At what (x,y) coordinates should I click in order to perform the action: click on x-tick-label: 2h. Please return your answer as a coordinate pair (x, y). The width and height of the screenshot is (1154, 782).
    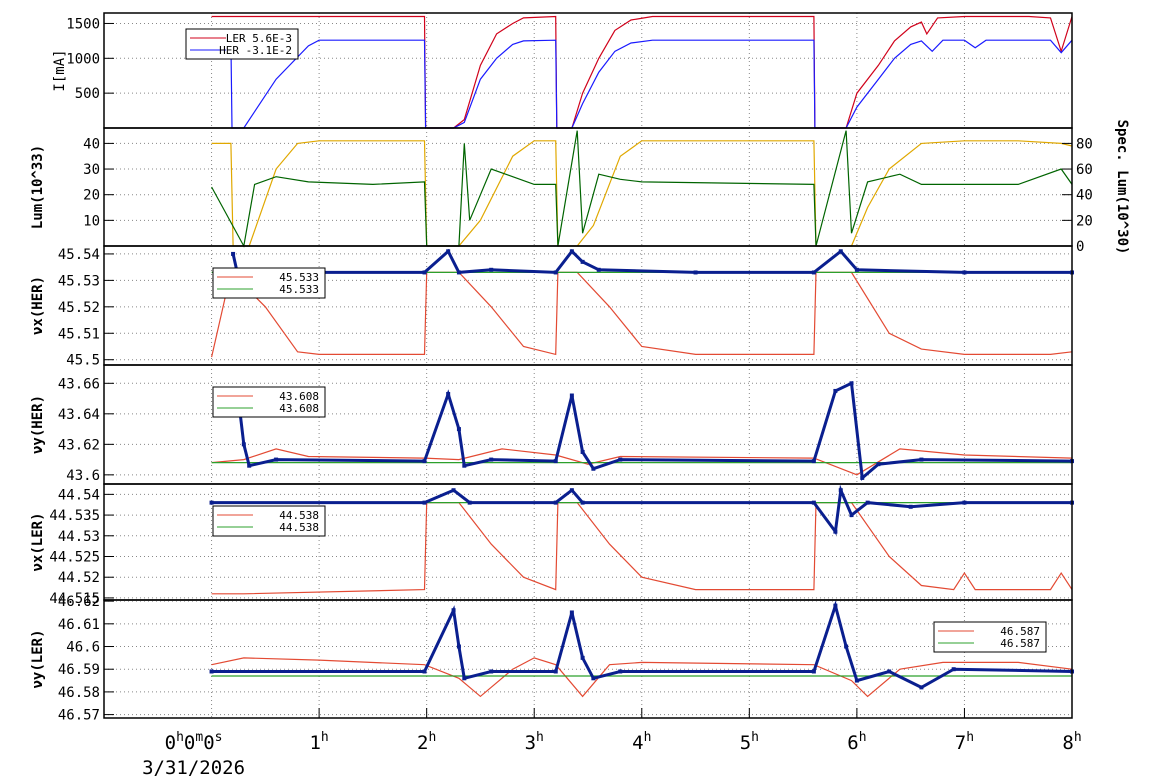
    Looking at the image, I should click on (426, 742).